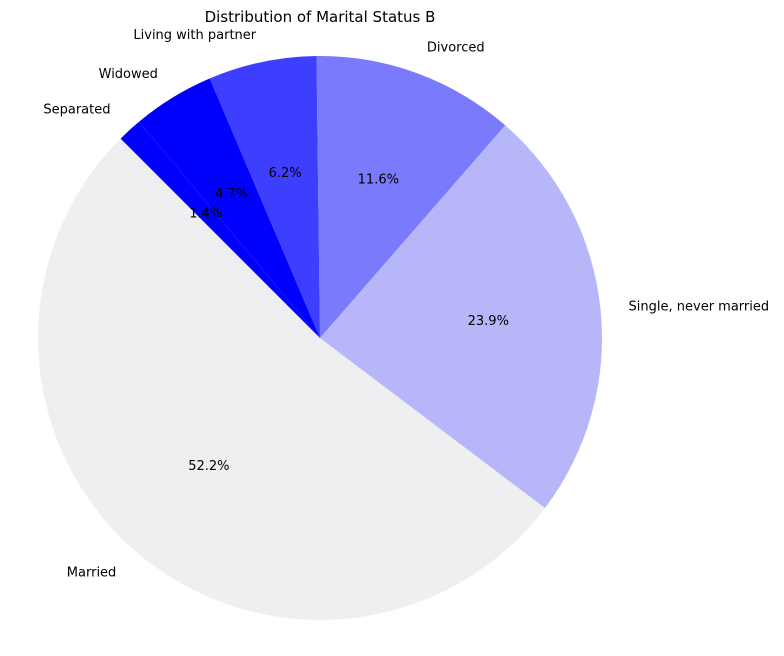  Describe the element at coordinates (92, 572) in the screenshot. I see `category-label-married: Married` at that location.